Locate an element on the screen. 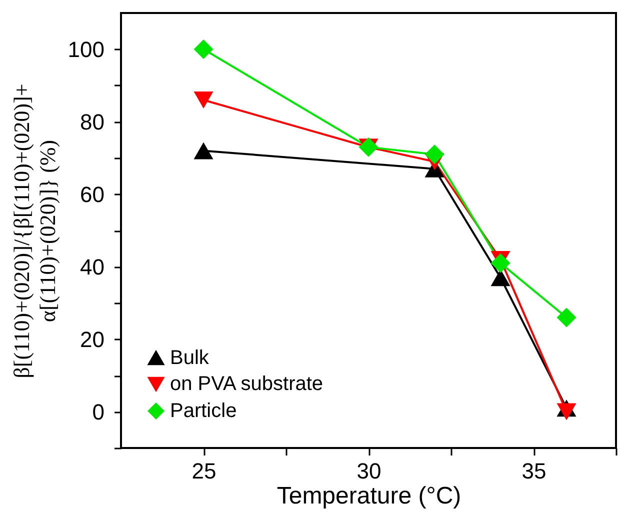 This screenshot has height=517, width=634. x-axis-title: Temperature (°C) is located at coordinates (369, 496).